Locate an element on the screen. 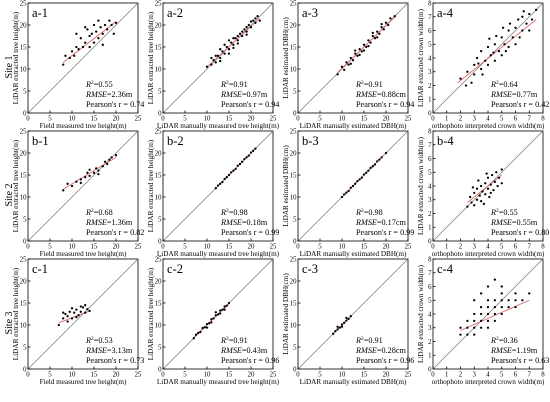  panel-label: c-2 is located at coordinates (175, 269).